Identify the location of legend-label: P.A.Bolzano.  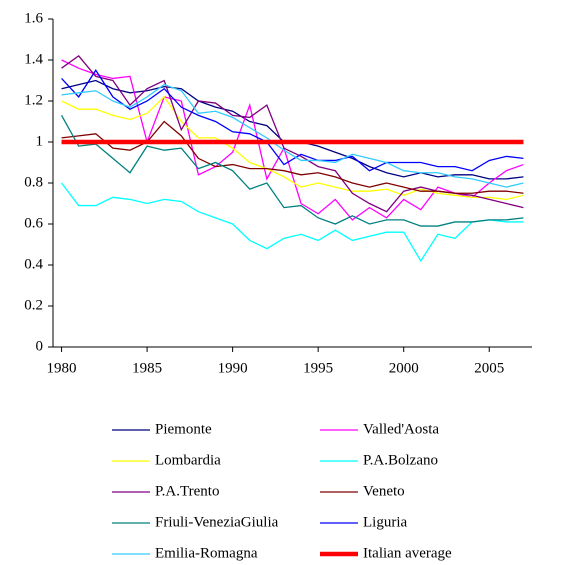
(400, 460).